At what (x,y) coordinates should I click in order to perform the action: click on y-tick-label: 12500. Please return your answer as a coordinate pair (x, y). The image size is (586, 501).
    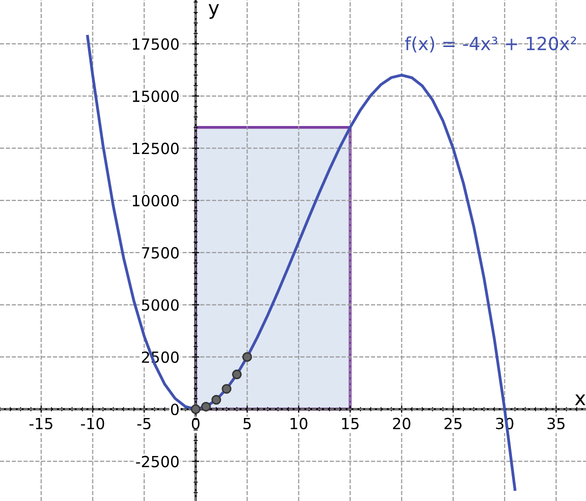
    Looking at the image, I should click on (155, 148).